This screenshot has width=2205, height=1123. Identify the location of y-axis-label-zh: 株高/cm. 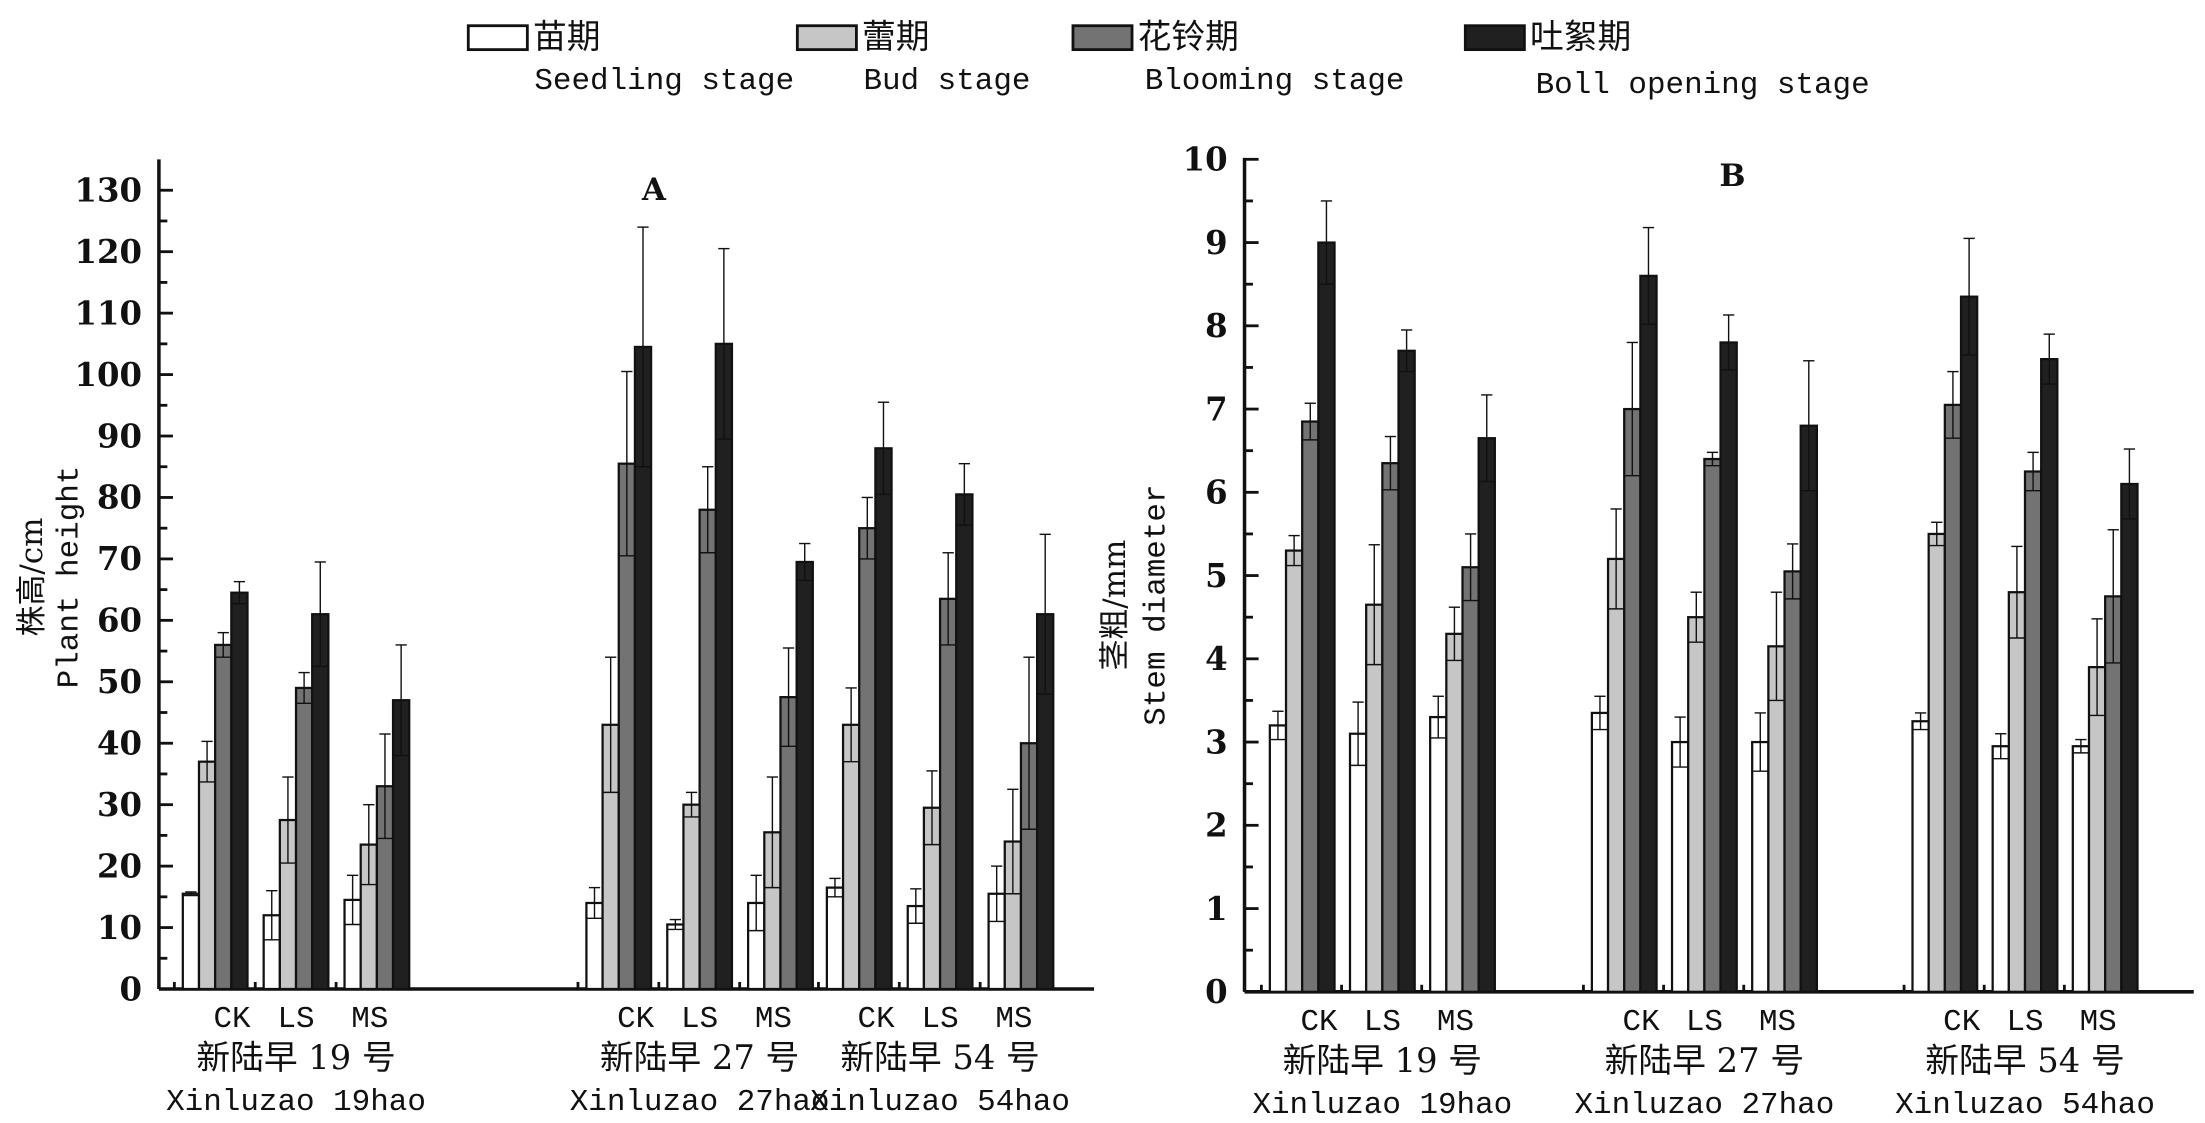
(32, 577).